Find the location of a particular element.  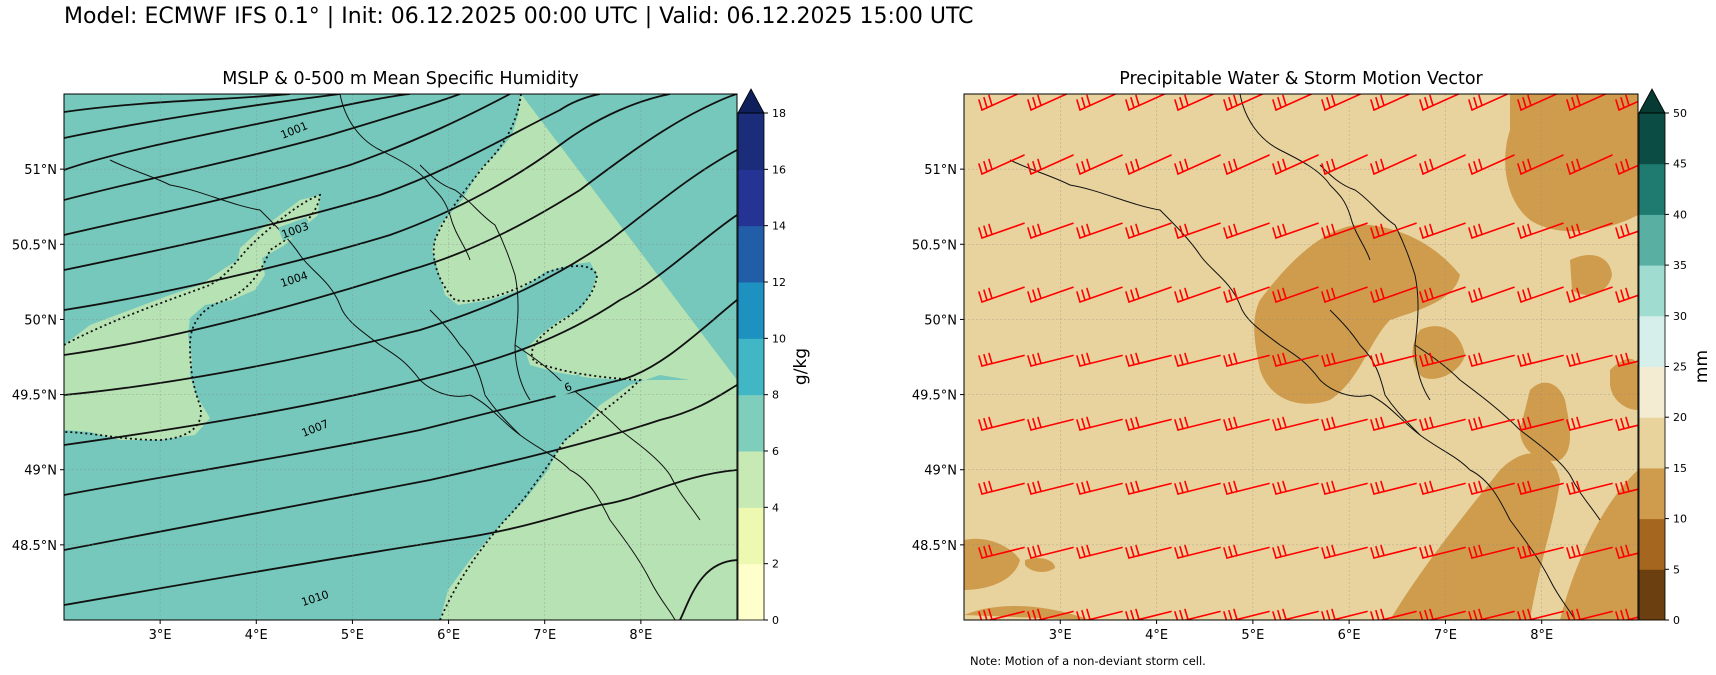

lat-tick-label: 50°N is located at coordinates (40, 320).